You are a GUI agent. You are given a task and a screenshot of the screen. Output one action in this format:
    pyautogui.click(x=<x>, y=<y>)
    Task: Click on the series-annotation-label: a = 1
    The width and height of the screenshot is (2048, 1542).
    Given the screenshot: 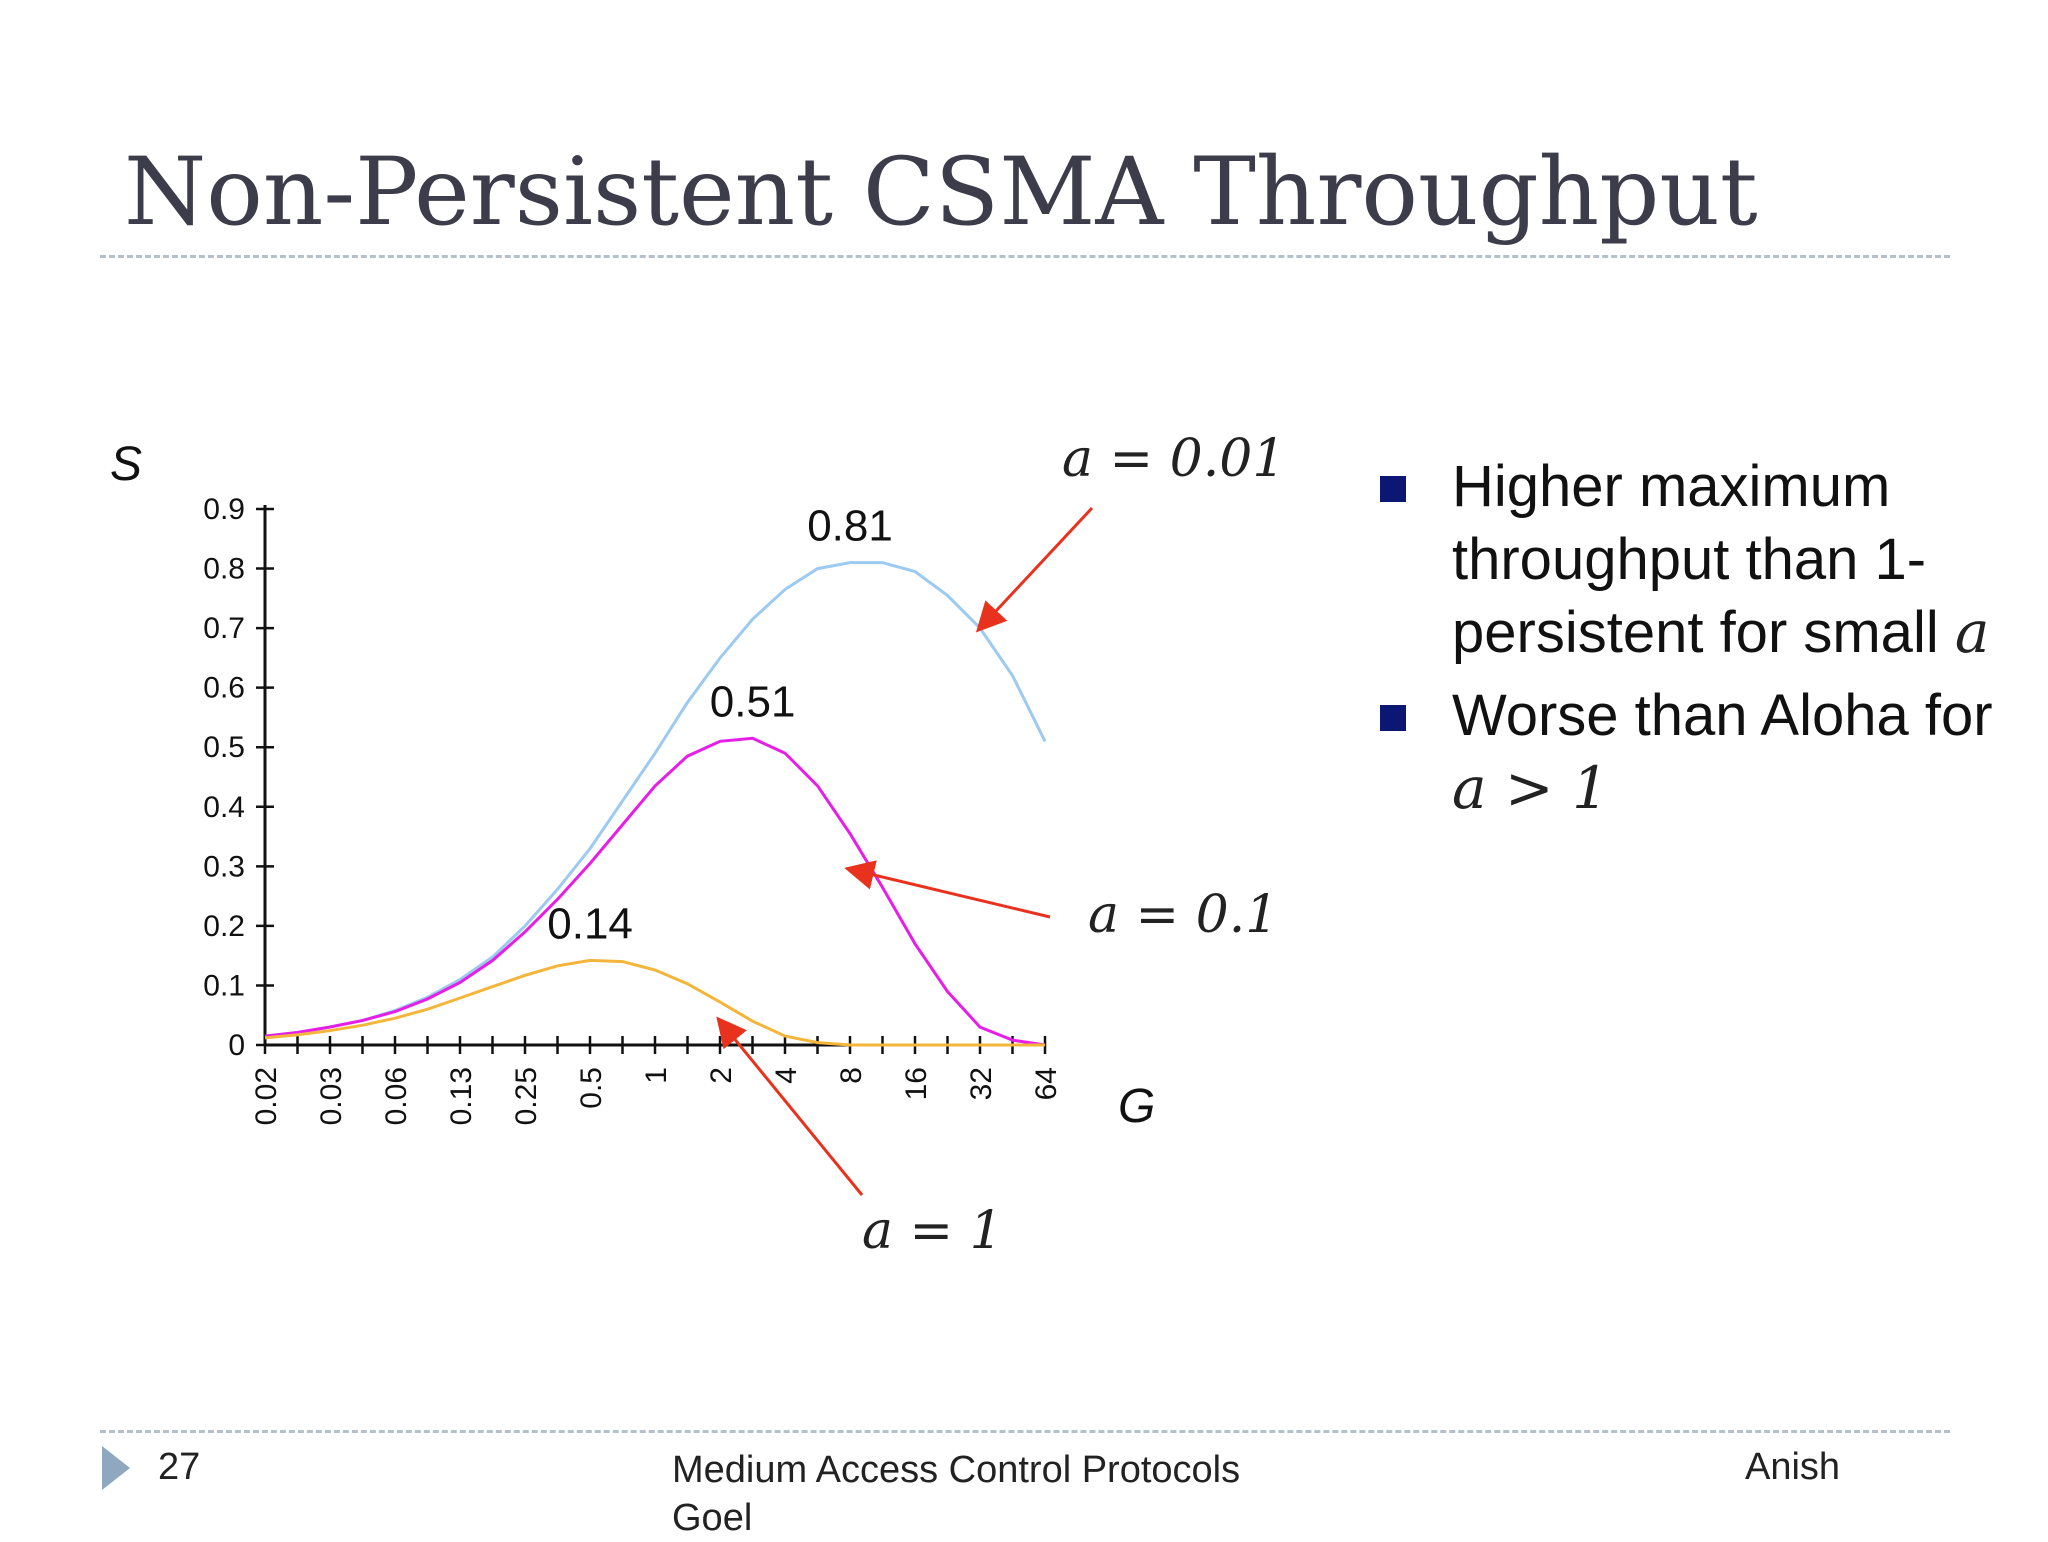 What is the action you would take?
    pyautogui.click(x=932, y=1231)
    